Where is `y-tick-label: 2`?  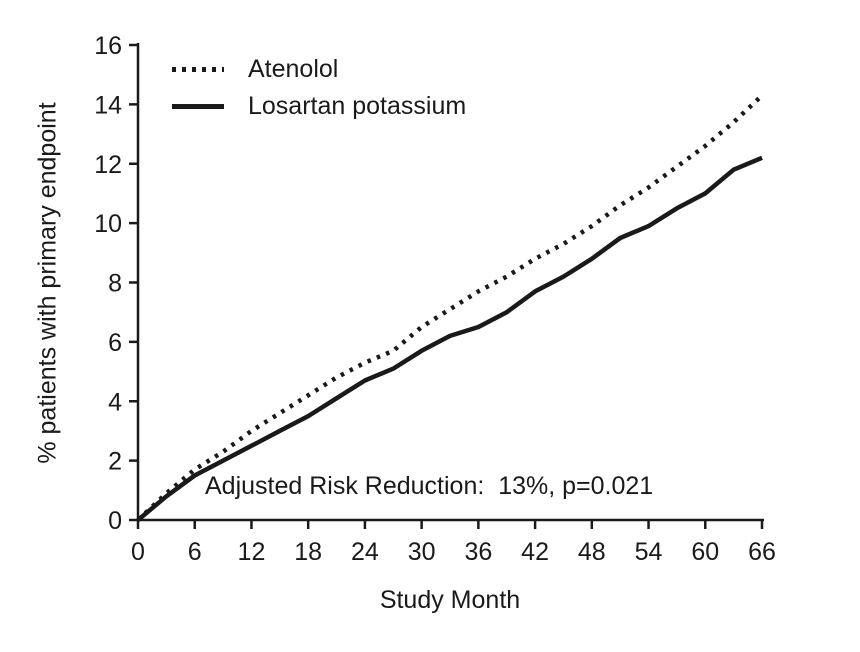 y-tick-label: 2 is located at coordinates (115, 462).